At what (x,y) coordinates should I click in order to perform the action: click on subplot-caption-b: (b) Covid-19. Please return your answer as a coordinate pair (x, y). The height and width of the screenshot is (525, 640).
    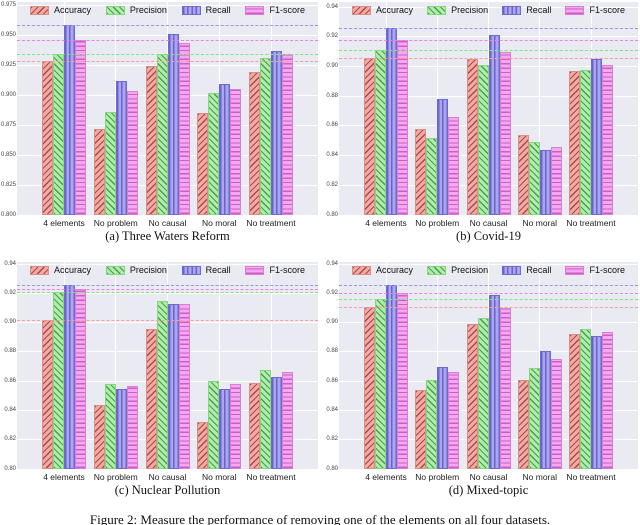
    Looking at the image, I should click on (488, 236).